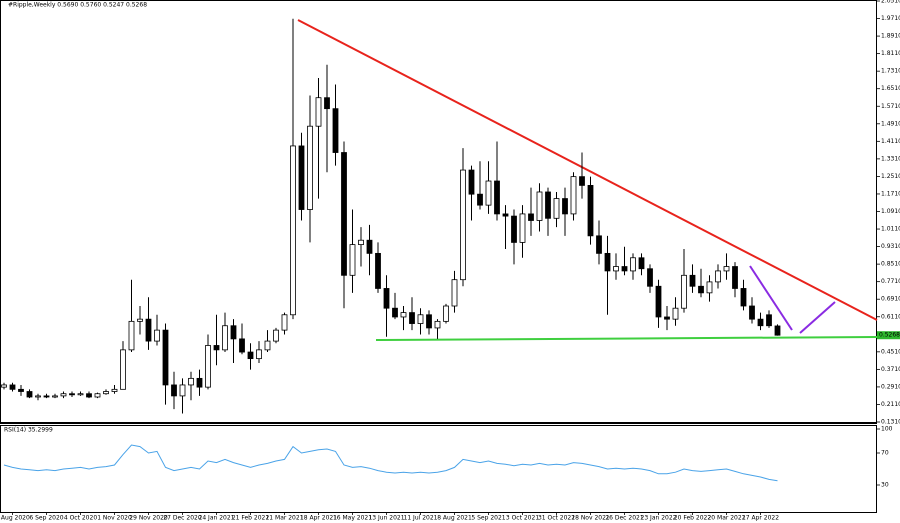 The width and height of the screenshot is (900, 523). I want to click on x-tick-label: 26 Dec 2021, so click(624, 518).